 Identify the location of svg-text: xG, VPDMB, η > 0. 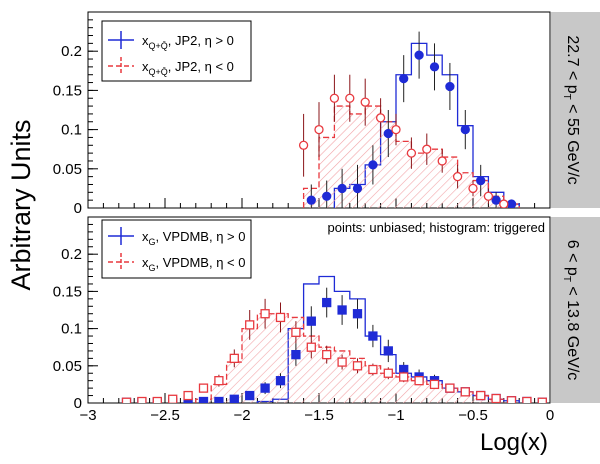
(193, 238).